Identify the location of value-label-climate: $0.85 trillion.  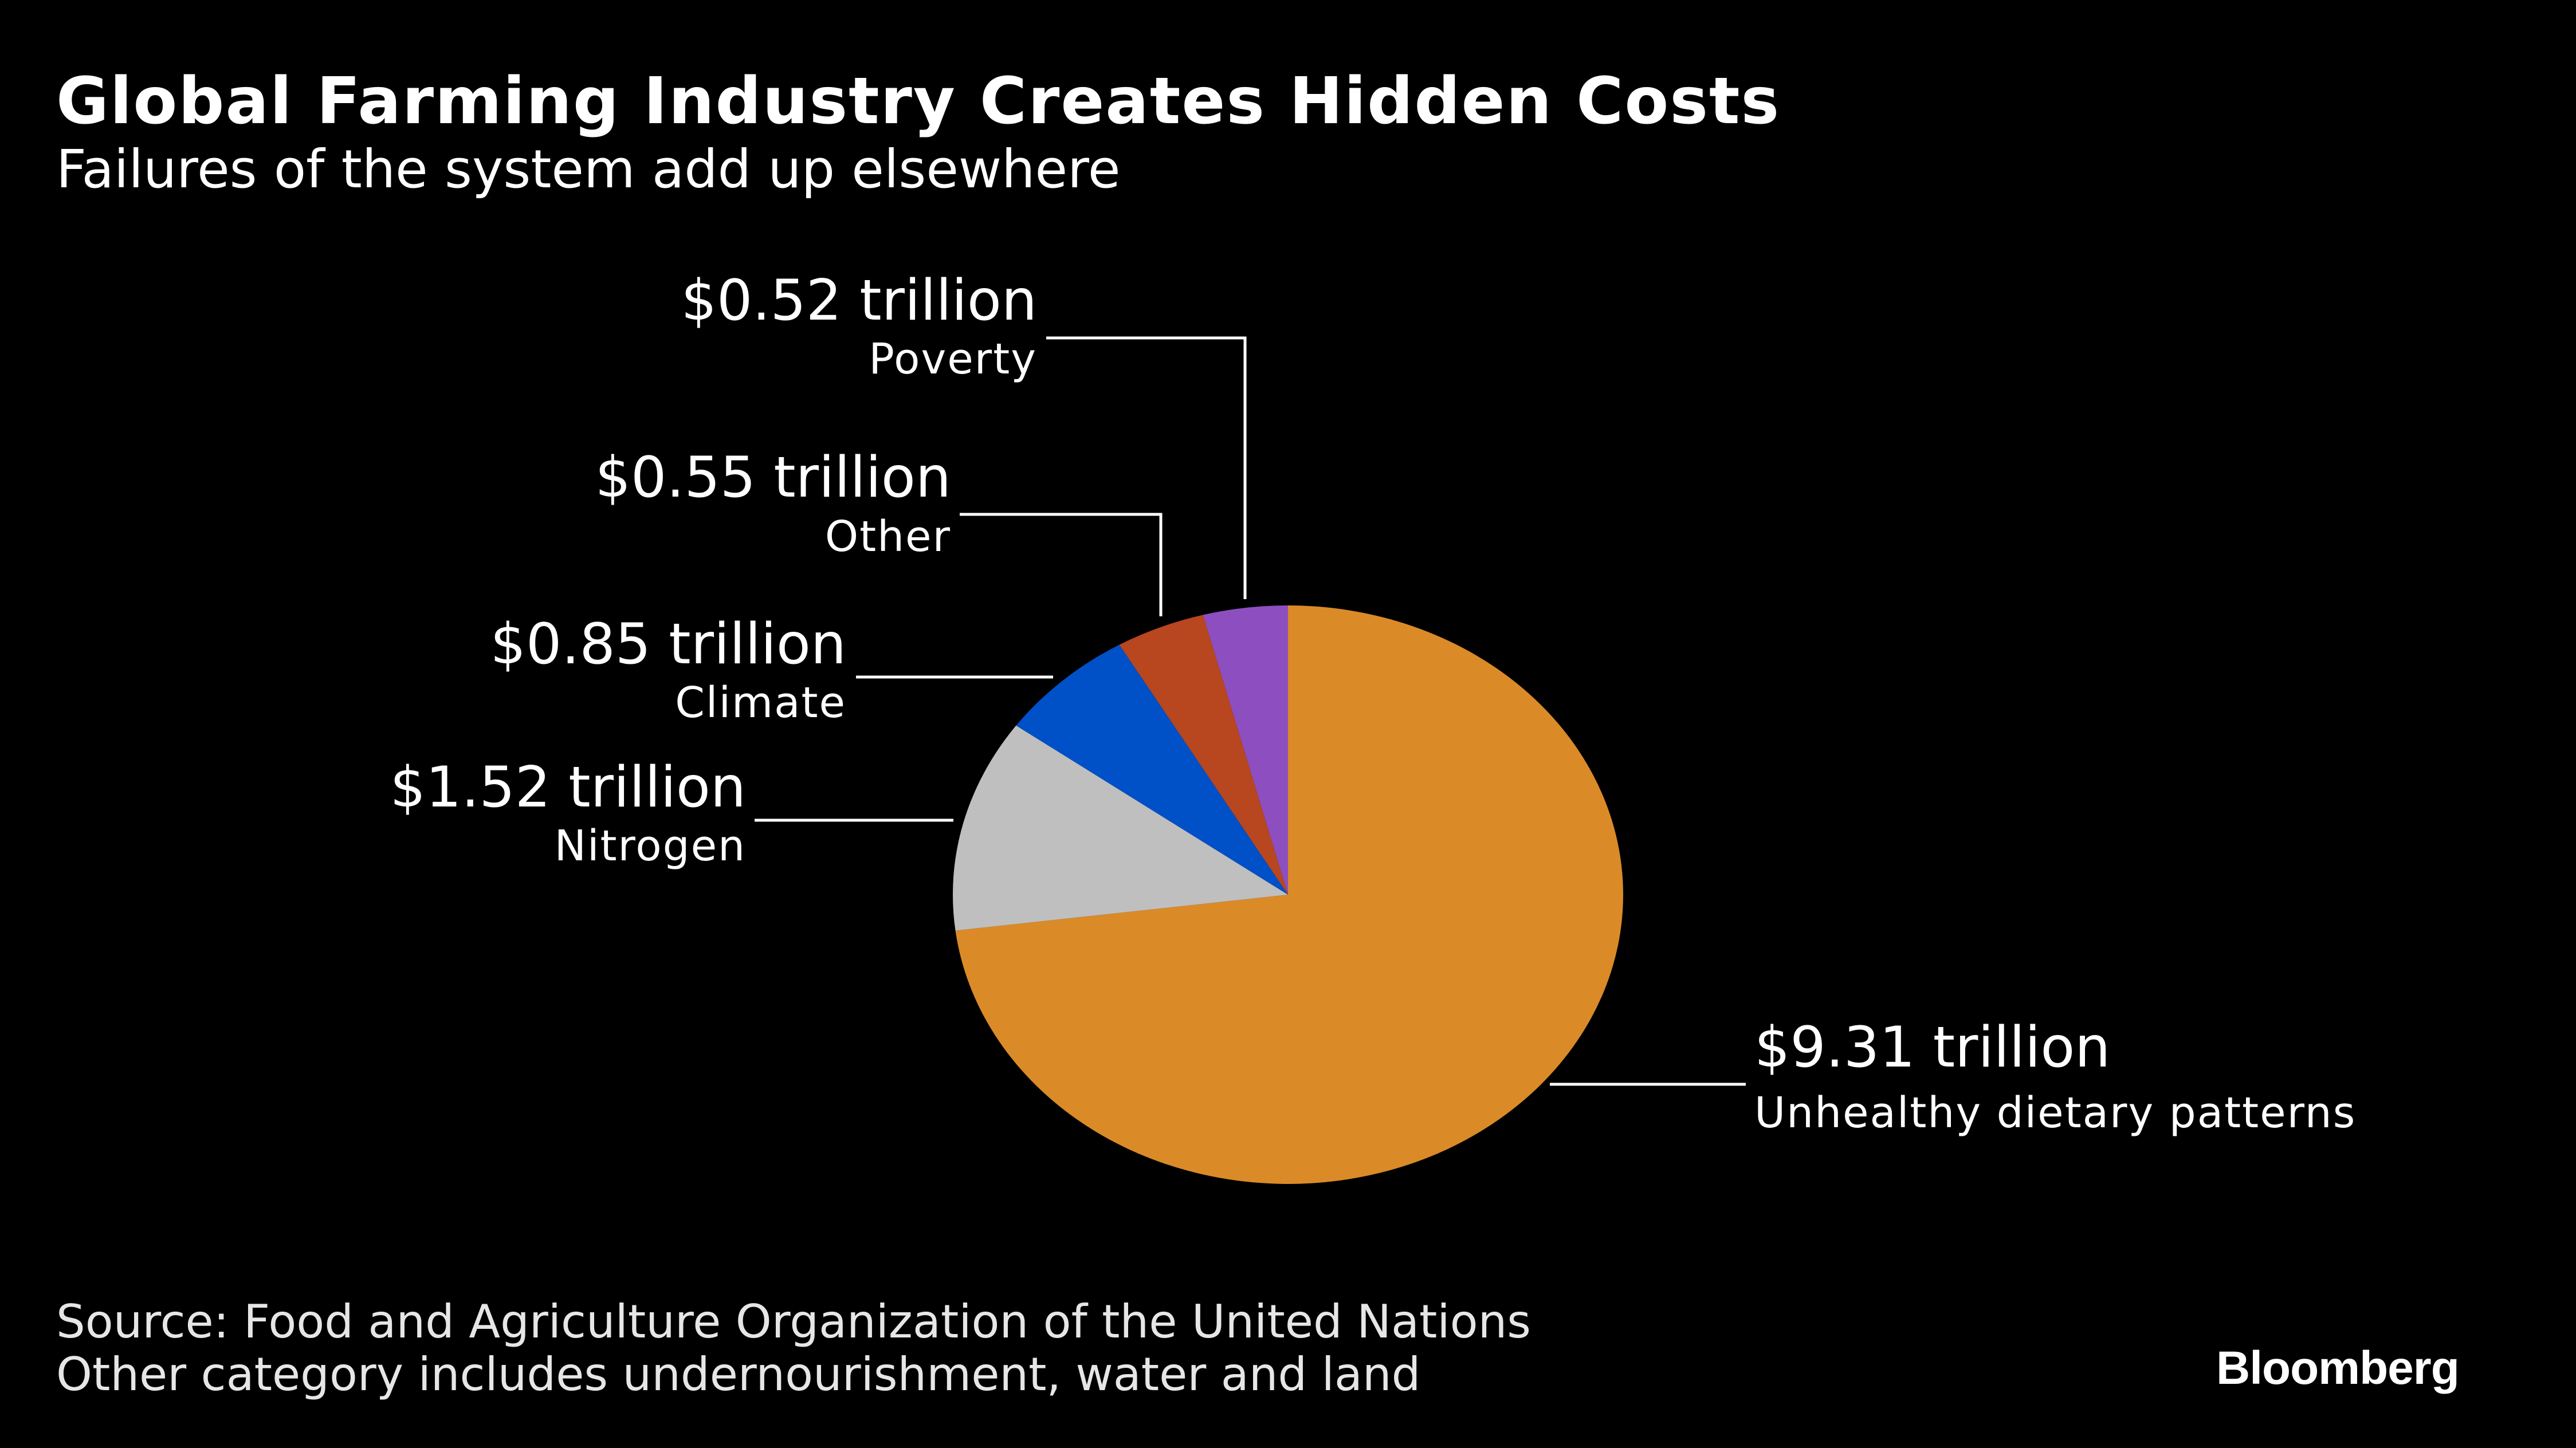
(668, 645).